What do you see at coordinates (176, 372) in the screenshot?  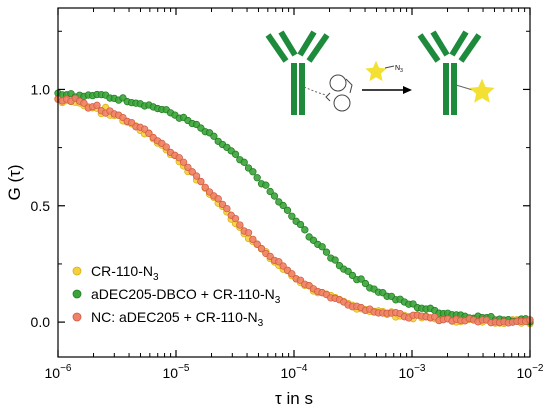 I see `x-tick-label: 10⁻⁵` at bounding box center [176, 372].